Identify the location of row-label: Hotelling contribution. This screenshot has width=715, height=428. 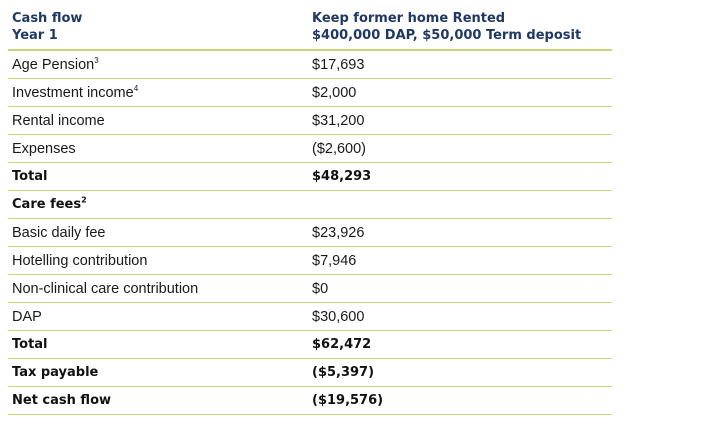
(80, 260).